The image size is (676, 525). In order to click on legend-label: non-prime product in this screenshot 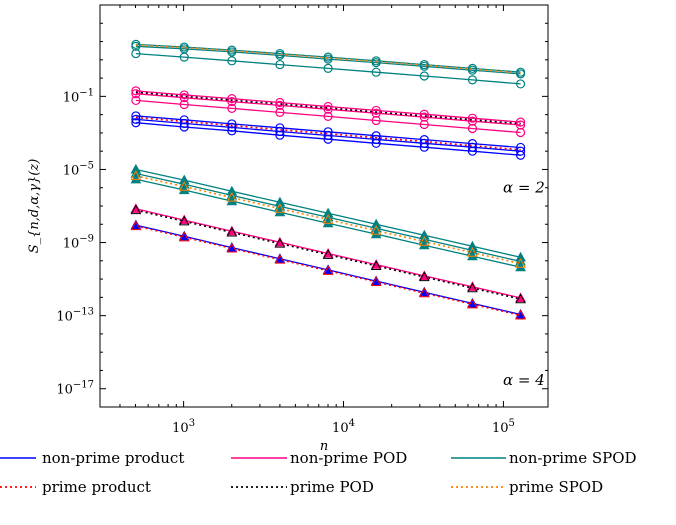, I will do `click(113, 458)`.